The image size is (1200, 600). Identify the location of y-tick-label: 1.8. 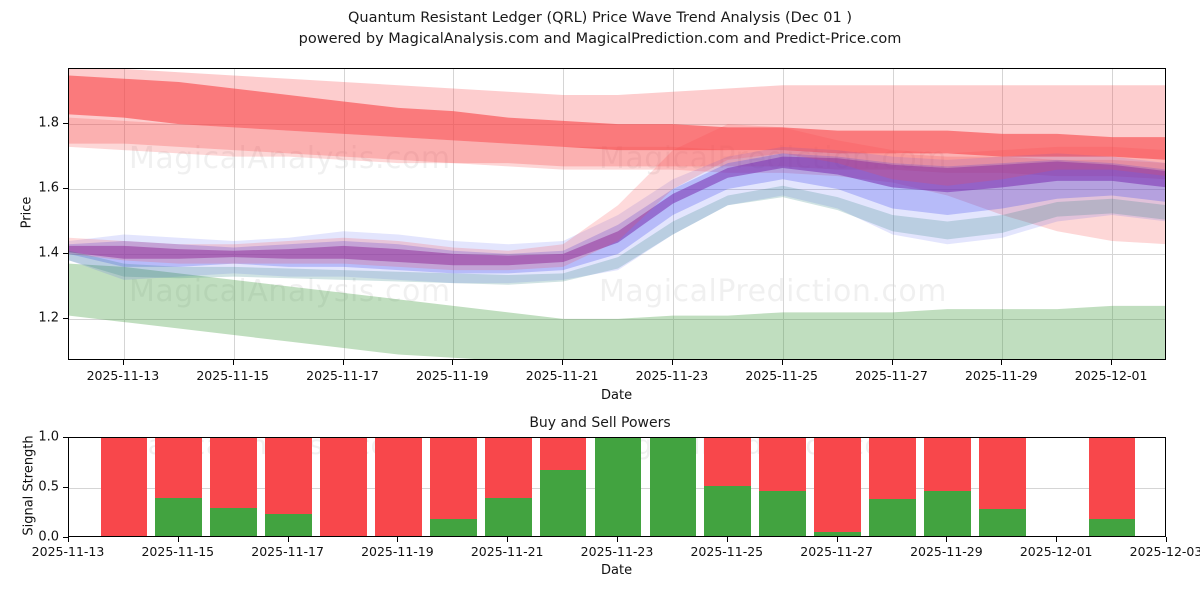
(48, 123).